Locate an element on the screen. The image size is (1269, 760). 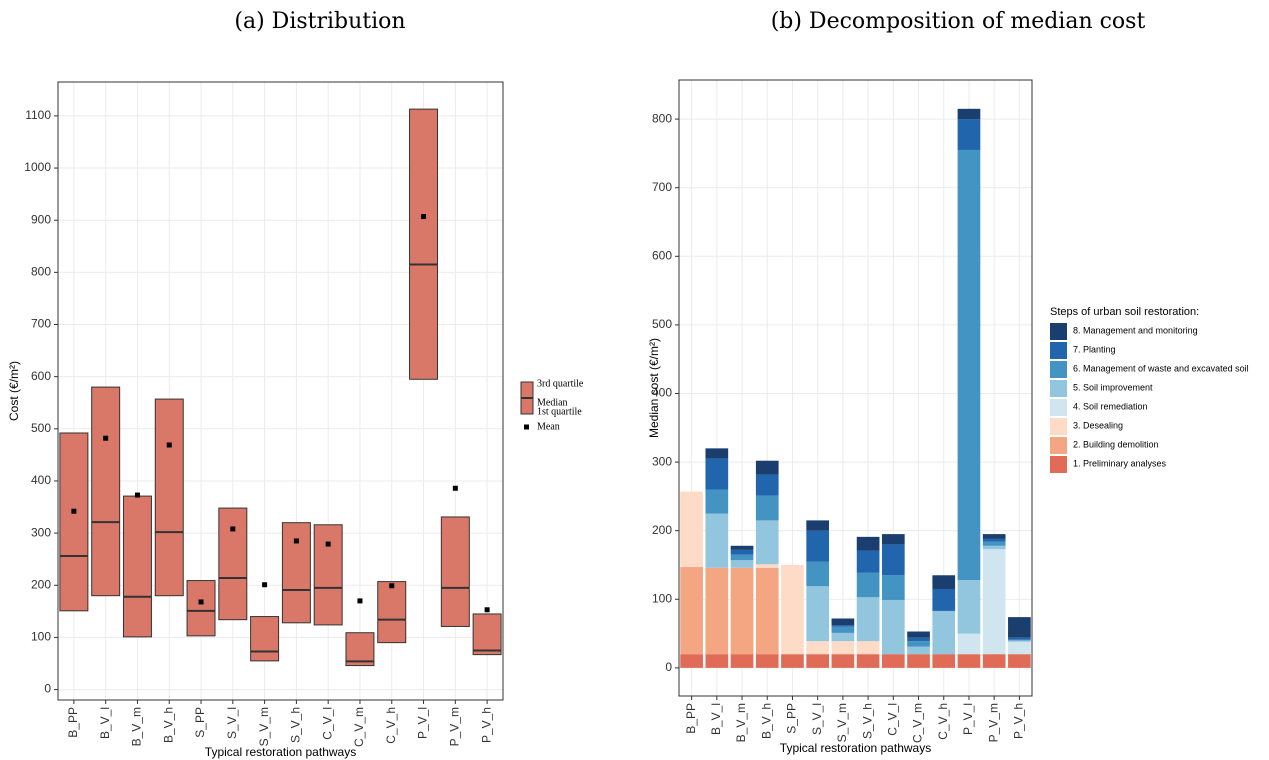
x-tick-label: C_V_l is located at coordinates (892, 719).